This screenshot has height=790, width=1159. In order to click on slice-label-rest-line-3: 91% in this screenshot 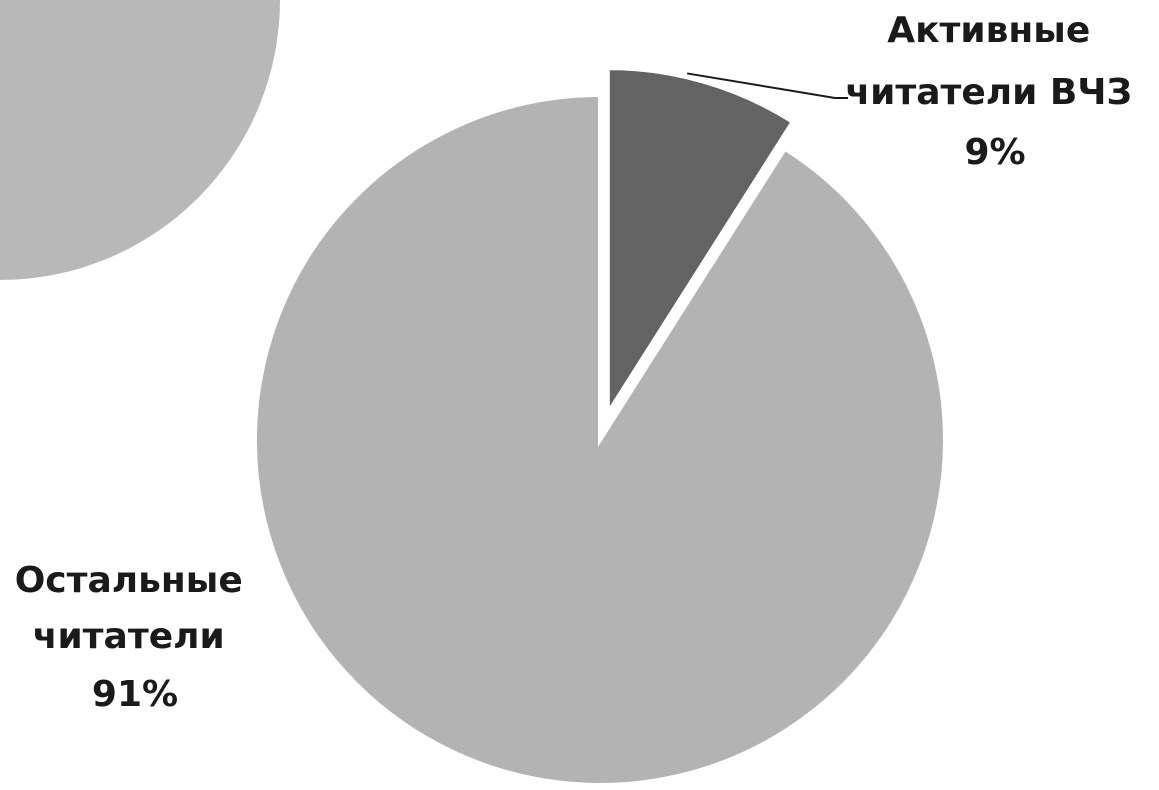, I will do `click(135, 694)`.